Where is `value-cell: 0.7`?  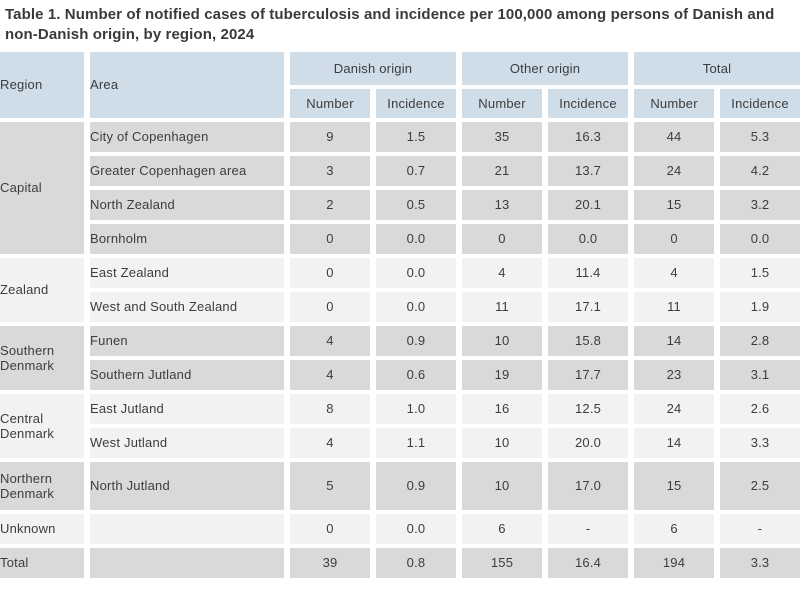 value-cell: 0.7 is located at coordinates (416, 170).